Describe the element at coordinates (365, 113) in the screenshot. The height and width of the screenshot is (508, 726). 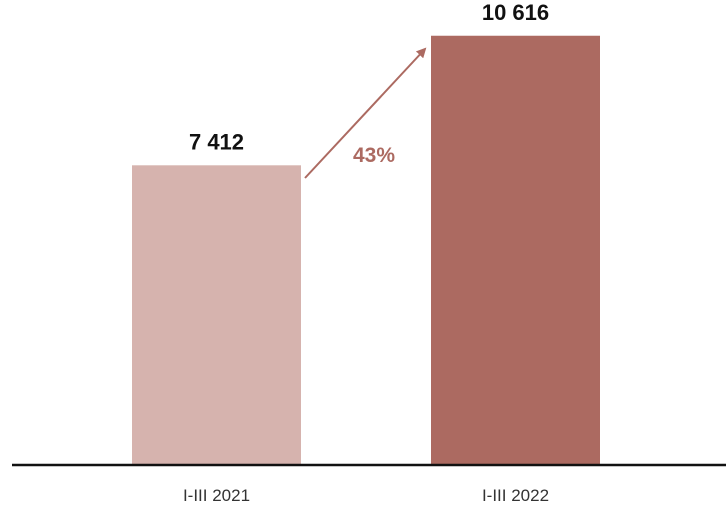
I see `growth-arrow` at that location.